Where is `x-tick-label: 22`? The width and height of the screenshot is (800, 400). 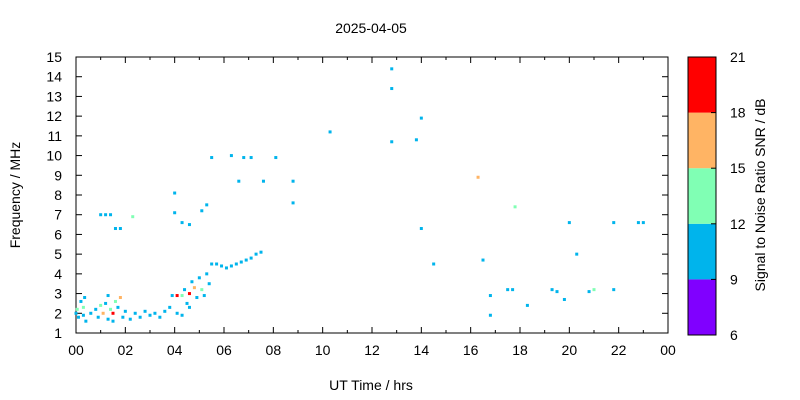
x-tick-label: 22 is located at coordinates (619, 350).